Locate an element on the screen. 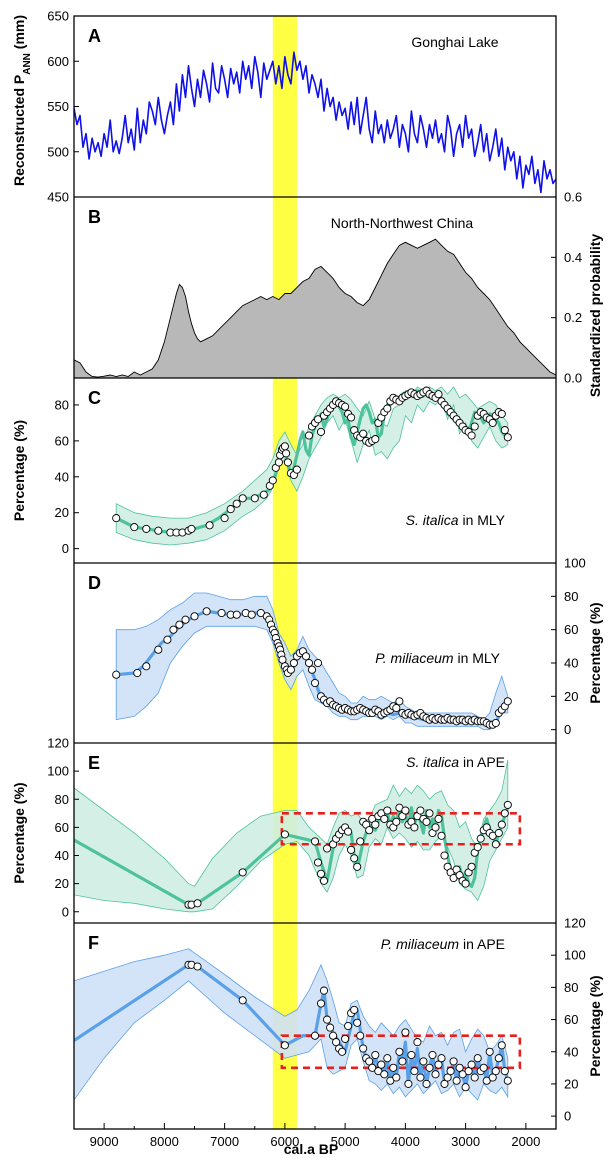  panel-annotation: P. miliaceum in APE is located at coordinates (443, 944).